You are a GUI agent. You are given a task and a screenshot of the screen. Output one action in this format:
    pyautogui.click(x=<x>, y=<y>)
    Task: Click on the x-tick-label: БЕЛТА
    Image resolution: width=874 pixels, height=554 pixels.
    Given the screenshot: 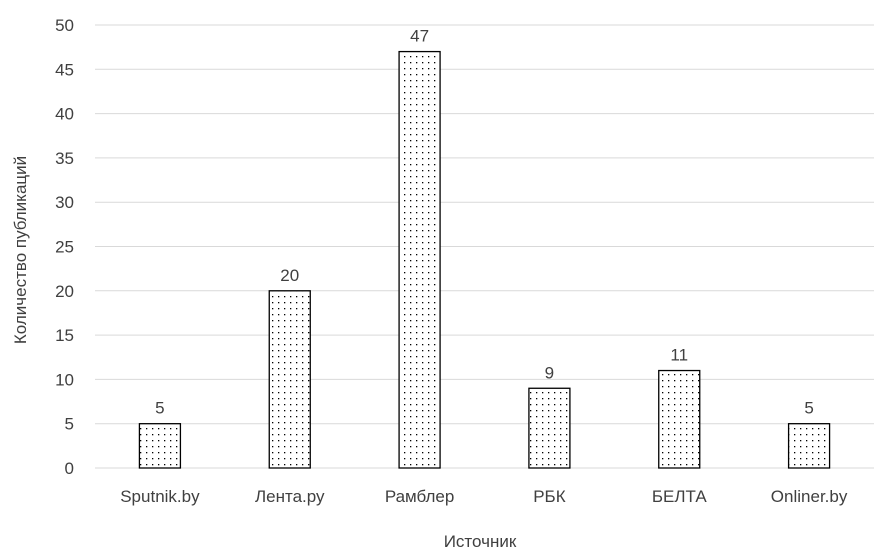 What is the action you would take?
    pyautogui.click(x=679, y=496)
    